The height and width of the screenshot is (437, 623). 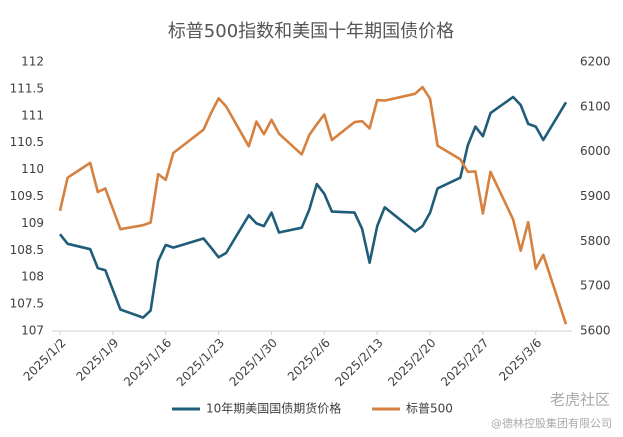 What do you see at coordinates (32, 331) in the screenshot?
I see `y-tick-label: 107` at bounding box center [32, 331].